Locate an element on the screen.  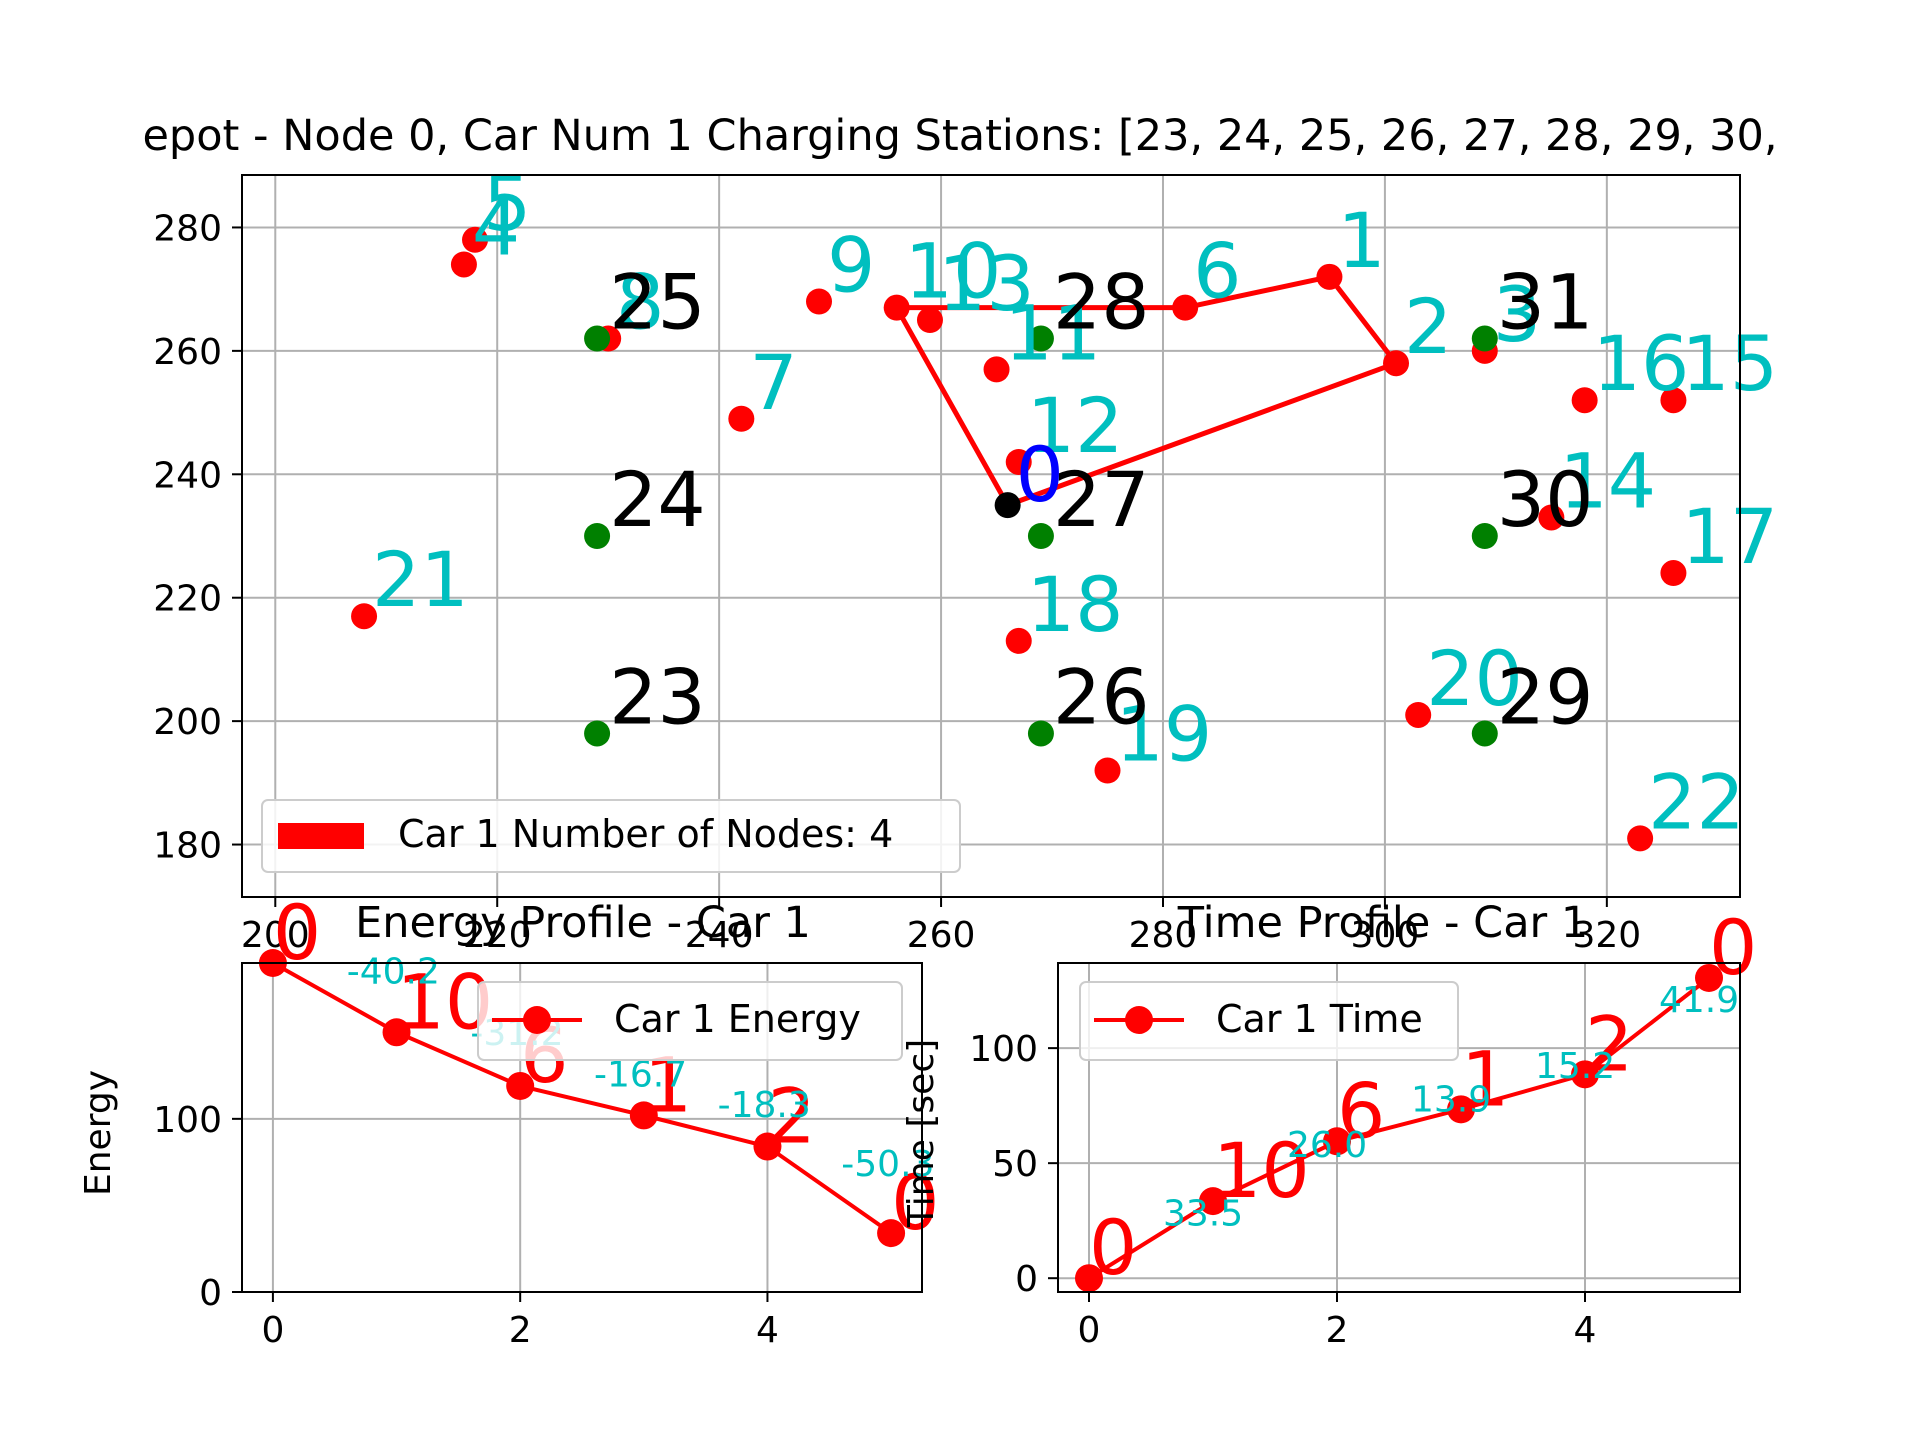
map-legend-box is located at coordinates (611, 836).